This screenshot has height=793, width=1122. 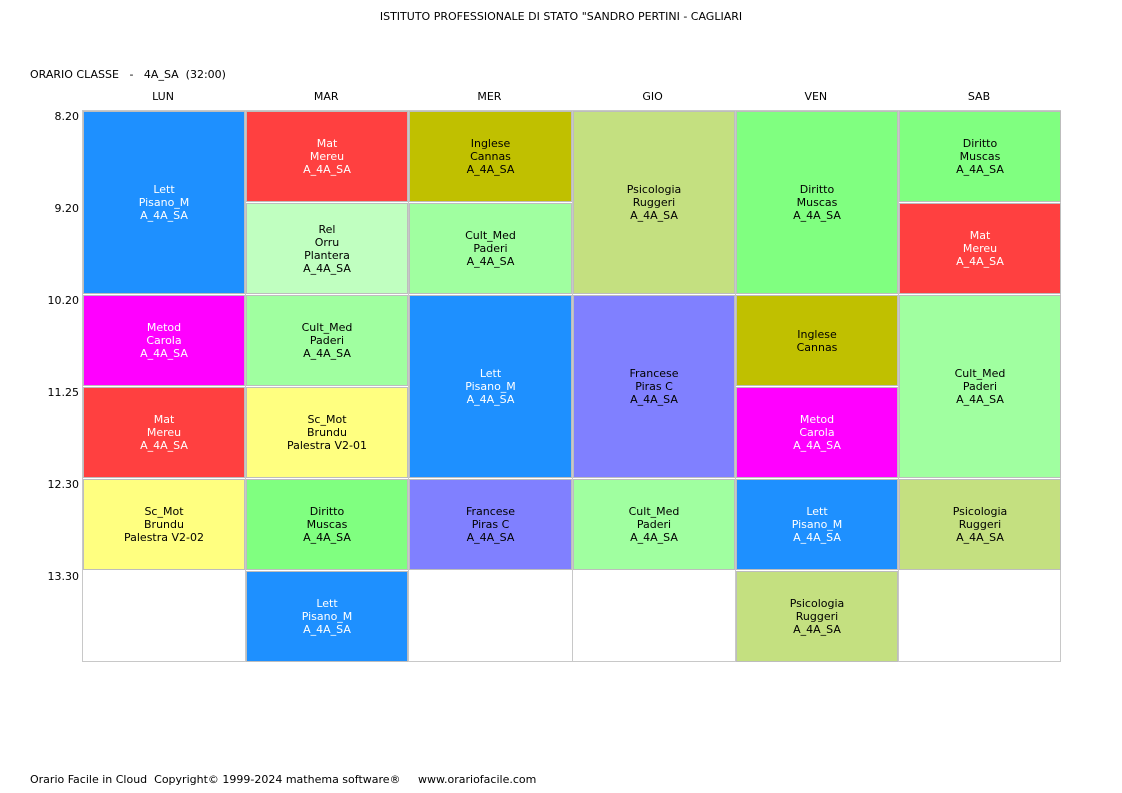 What do you see at coordinates (161, 74) in the screenshot?
I see `class-name: 4A_SA` at bounding box center [161, 74].